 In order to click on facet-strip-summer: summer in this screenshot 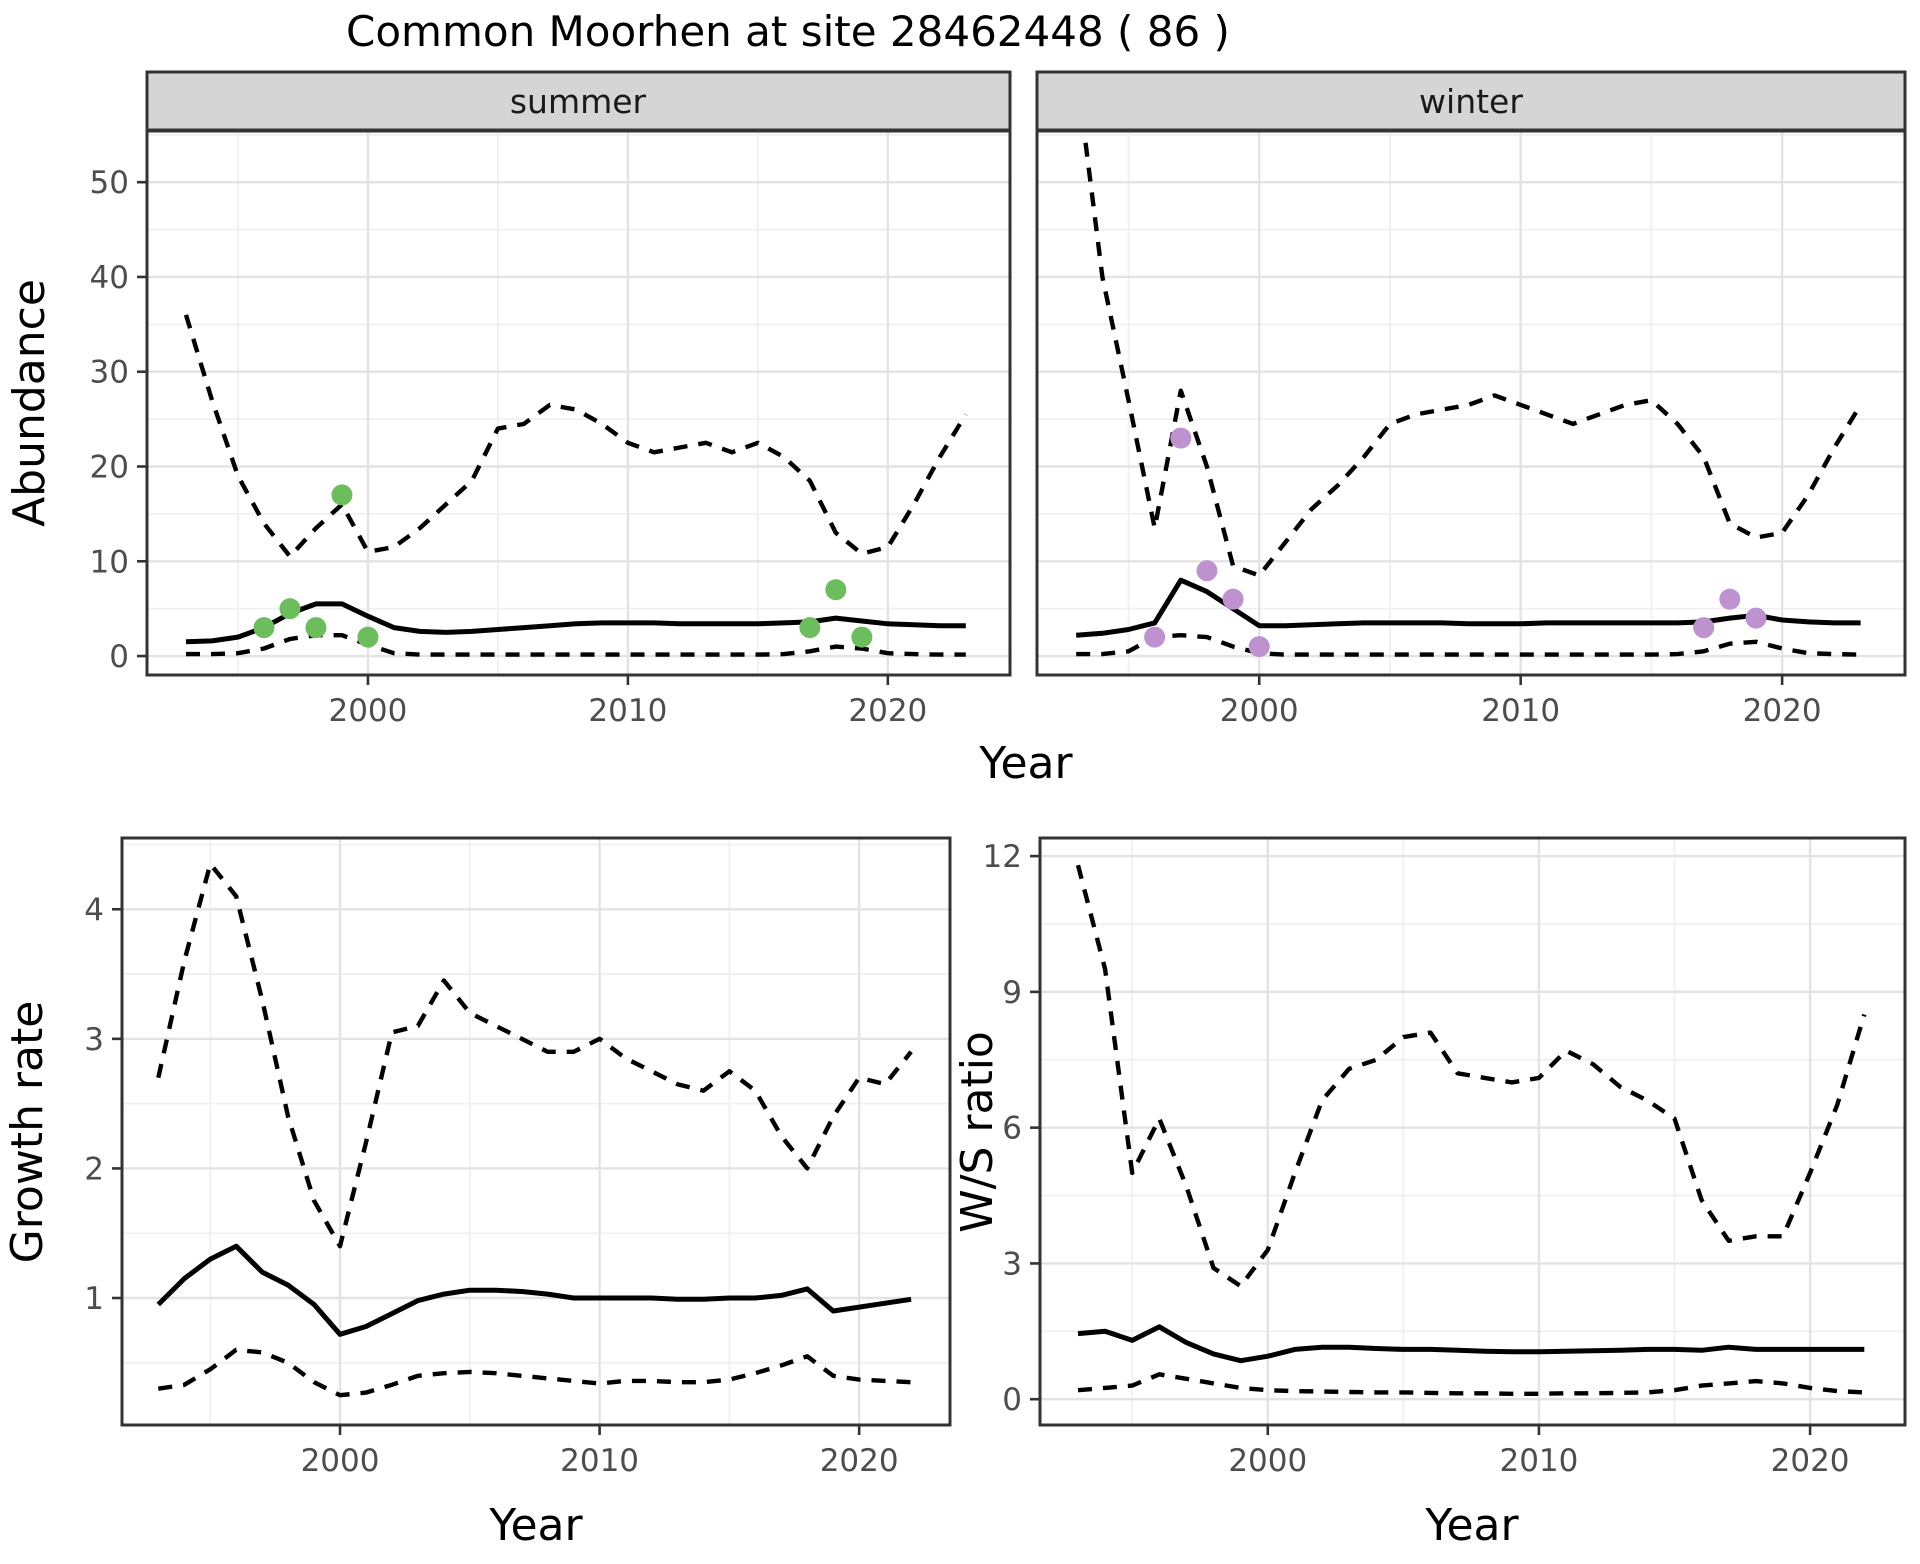, I will do `click(578, 101)`.